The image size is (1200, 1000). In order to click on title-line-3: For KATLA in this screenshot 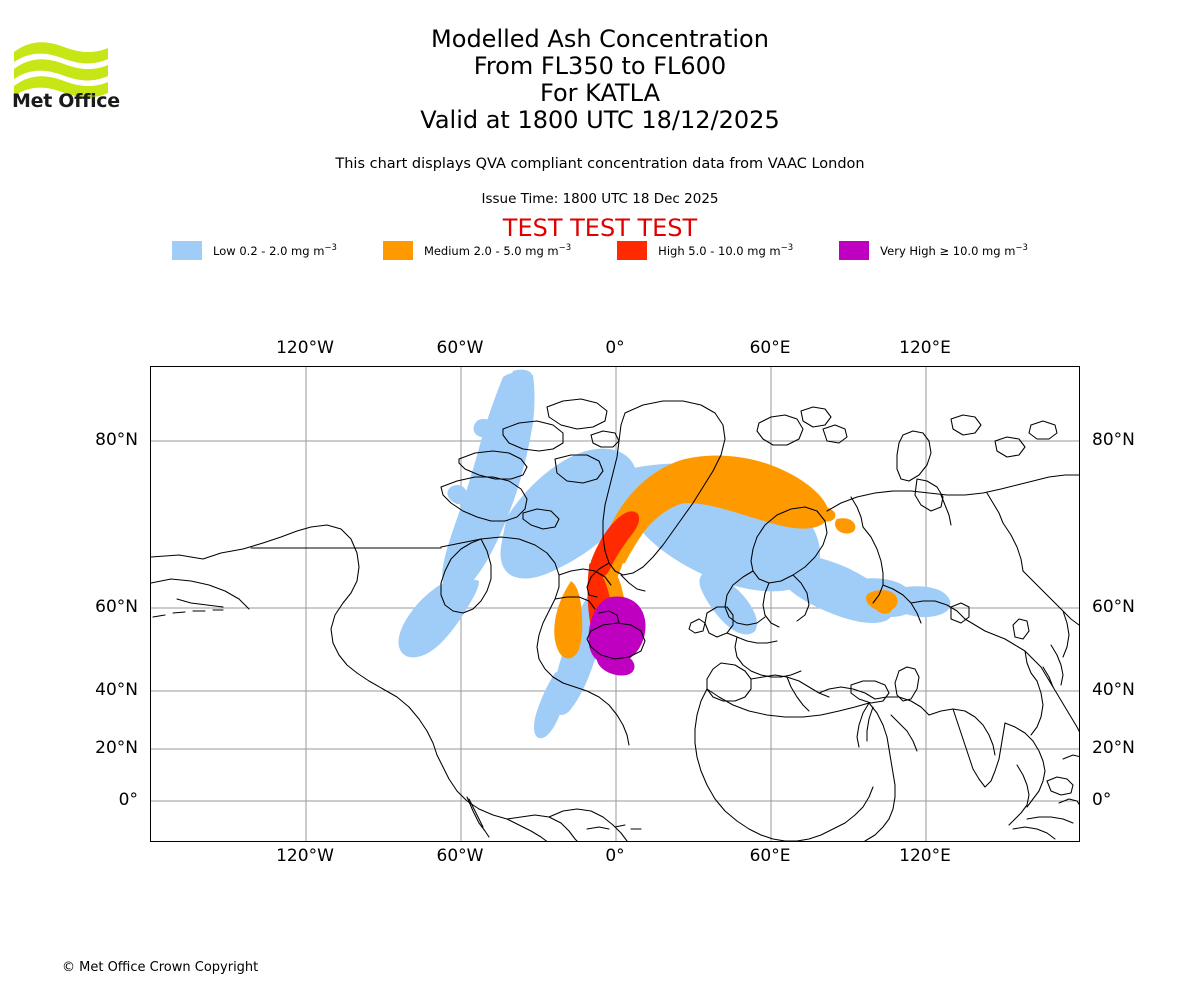, I will do `click(600, 93)`.